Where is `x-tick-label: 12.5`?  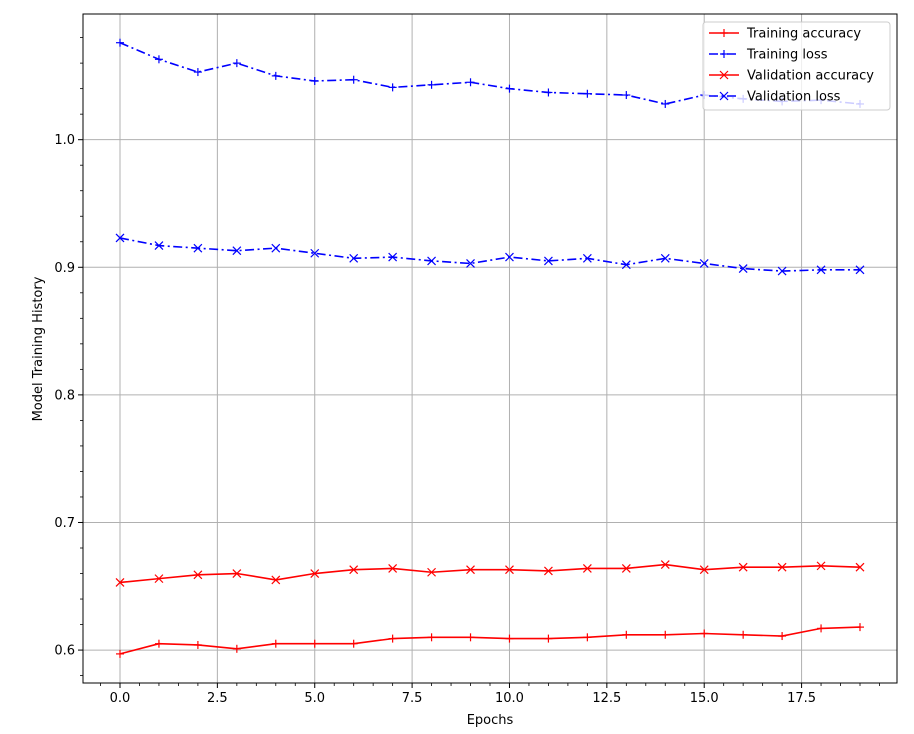
x-tick-label: 12.5 is located at coordinates (606, 698).